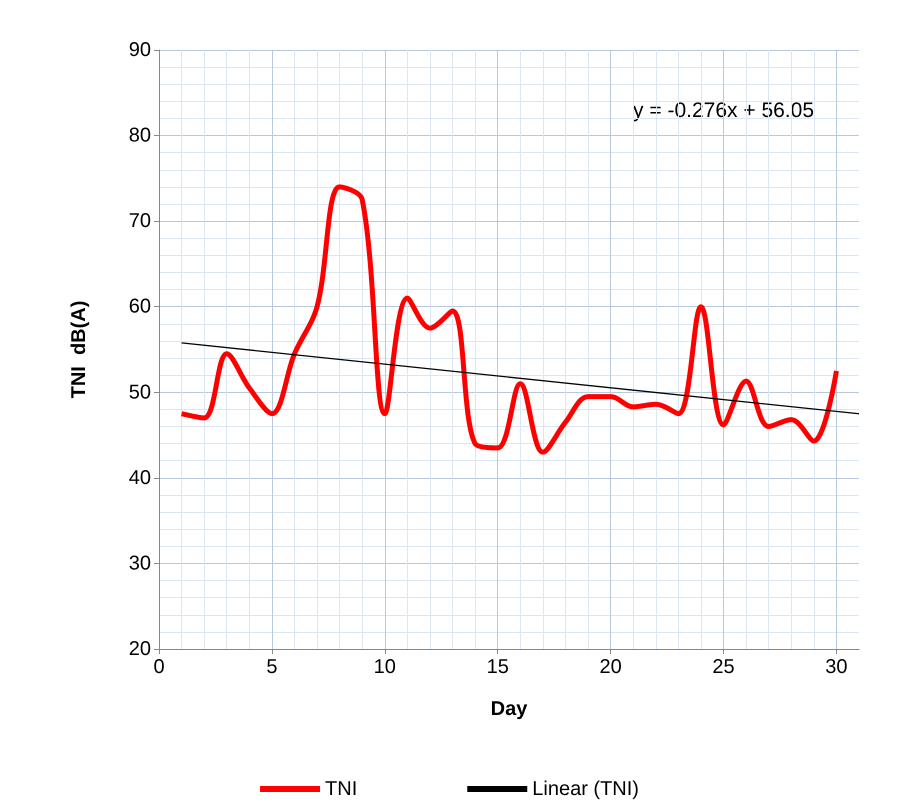 This screenshot has height=812, width=899. What do you see at coordinates (385, 667) in the screenshot?
I see `x-tick-label: 10` at bounding box center [385, 667].